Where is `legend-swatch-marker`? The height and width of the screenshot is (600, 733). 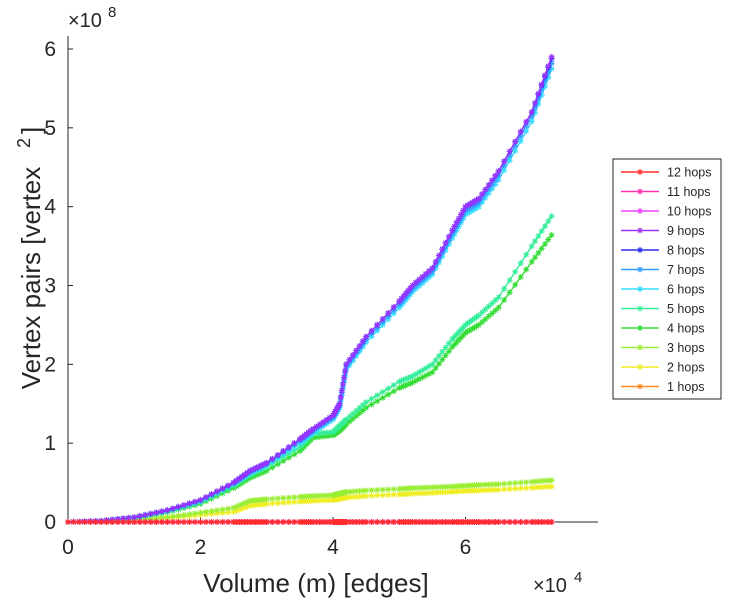
legend-swatch-marker is located at coordinates (640, 289).